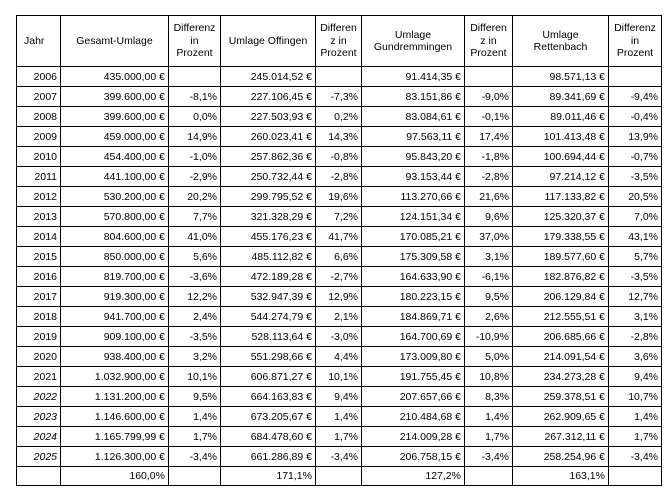 This screenshot has height=495, width=664. What do you see at coordinates (194, 276) in the screenshot?
I see `gesamt-differenz-cell: -3,6%` at bounding box center [194, 276].